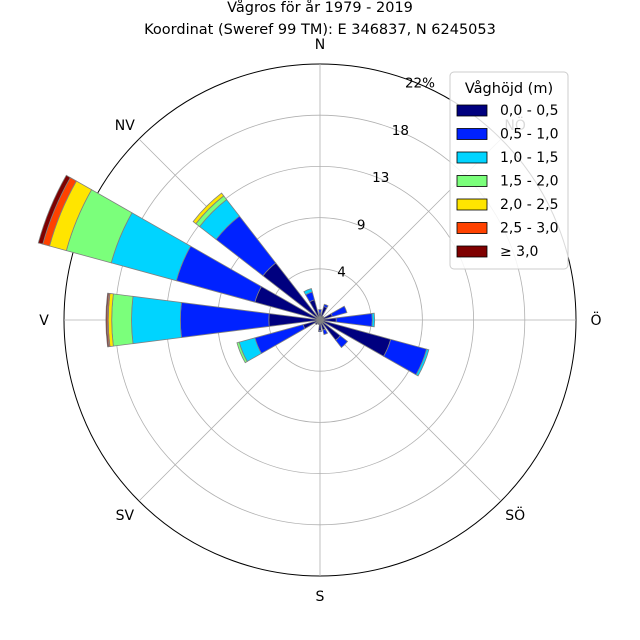  What do you see at coordinates (125, 126) in the screenshot?
I see `direction-label: NV` at bounding box center [125, 126].